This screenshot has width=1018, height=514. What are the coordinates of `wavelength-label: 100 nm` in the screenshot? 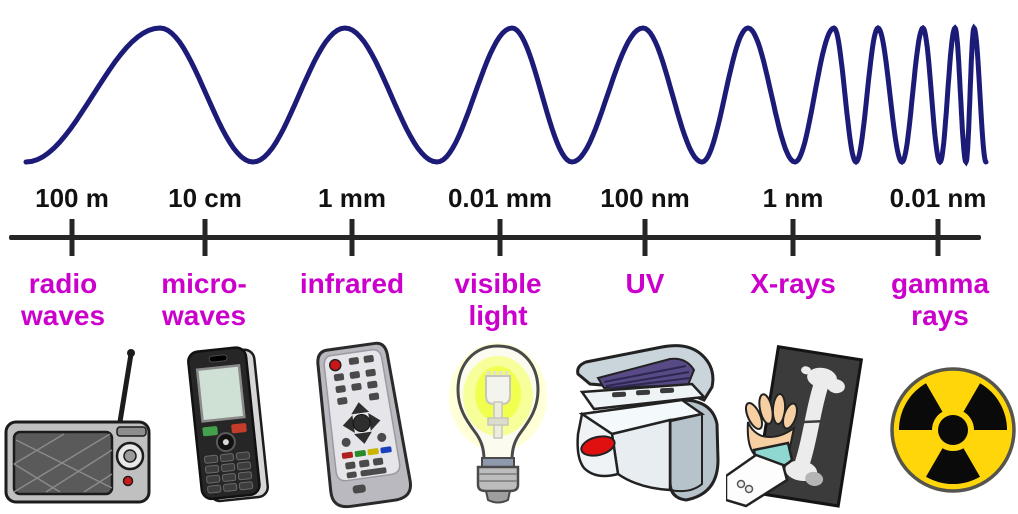 It's located at (645, 198).